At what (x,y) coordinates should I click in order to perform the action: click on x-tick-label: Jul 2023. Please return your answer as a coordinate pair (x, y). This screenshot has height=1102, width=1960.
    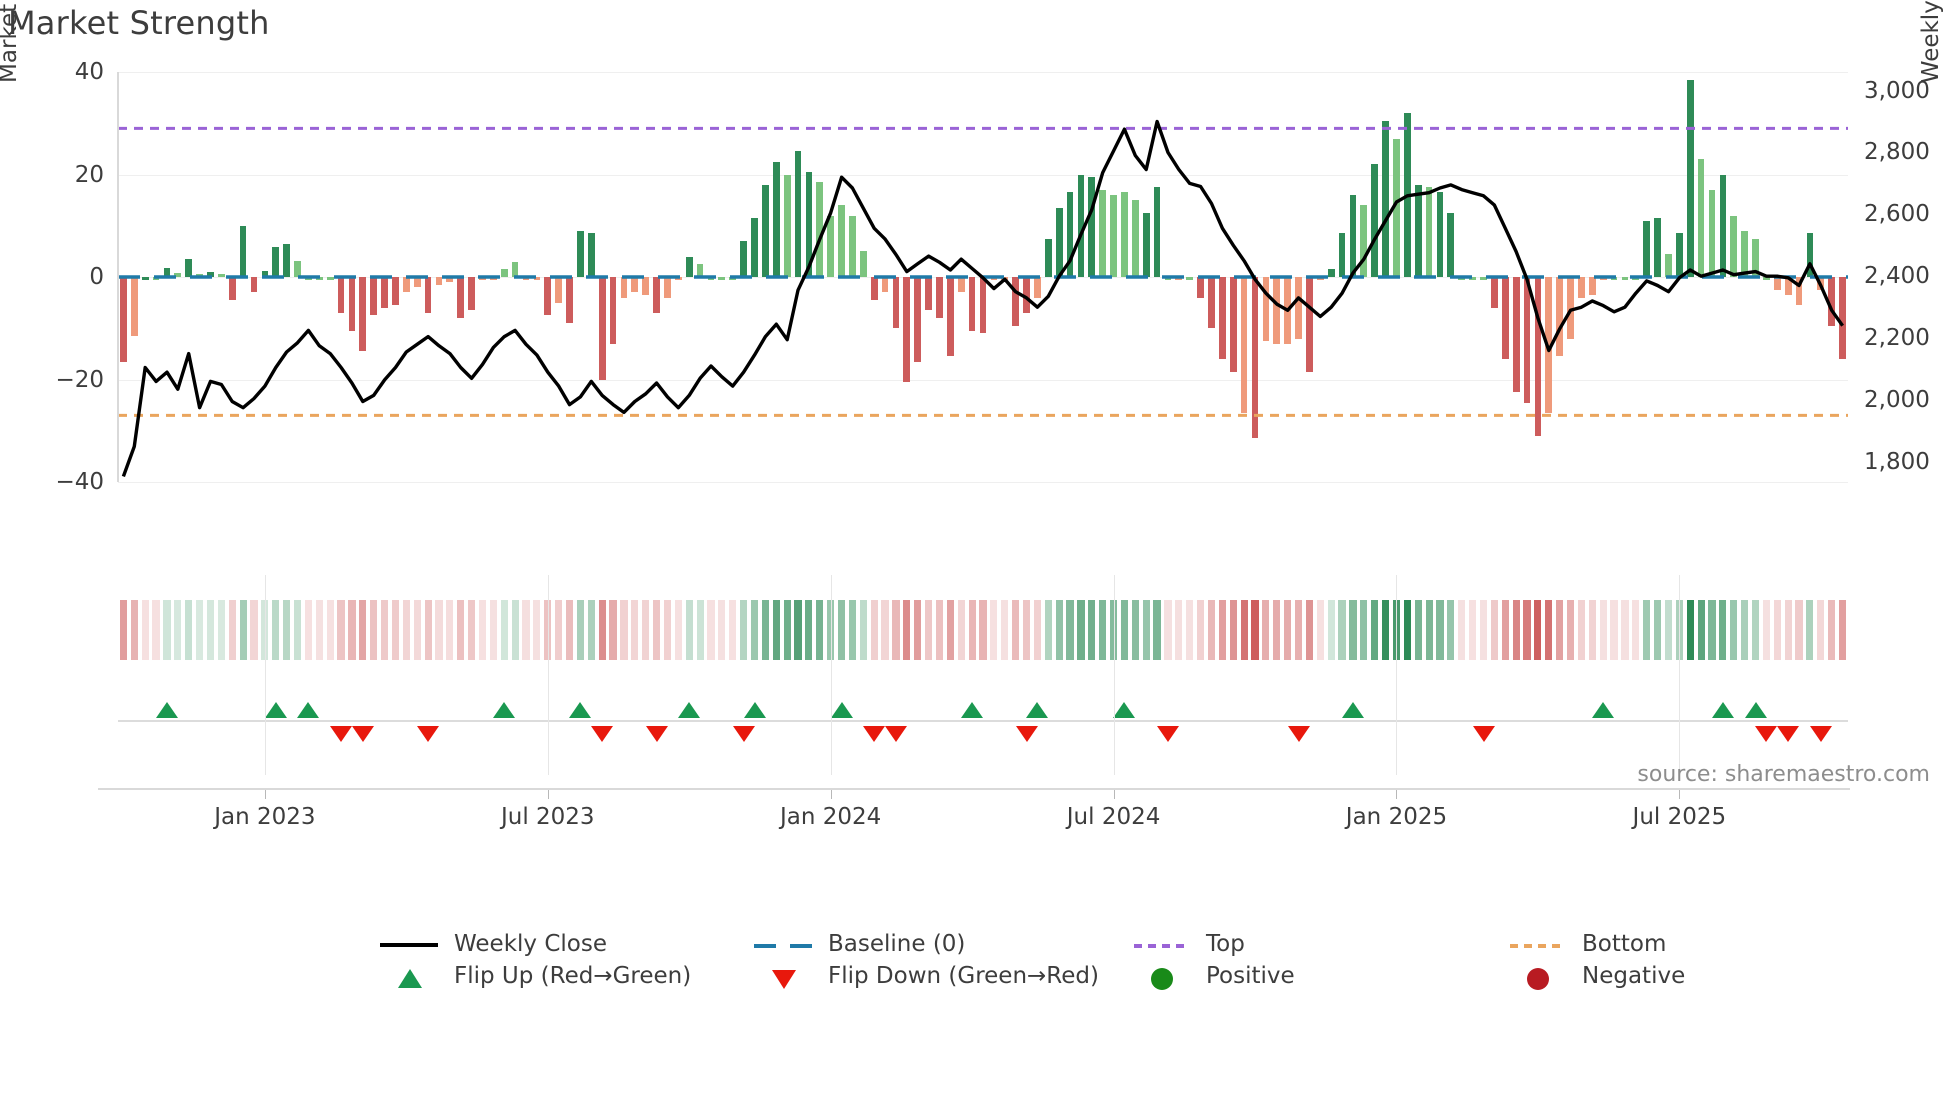
    Looking at the image, I should click on (547, 817).